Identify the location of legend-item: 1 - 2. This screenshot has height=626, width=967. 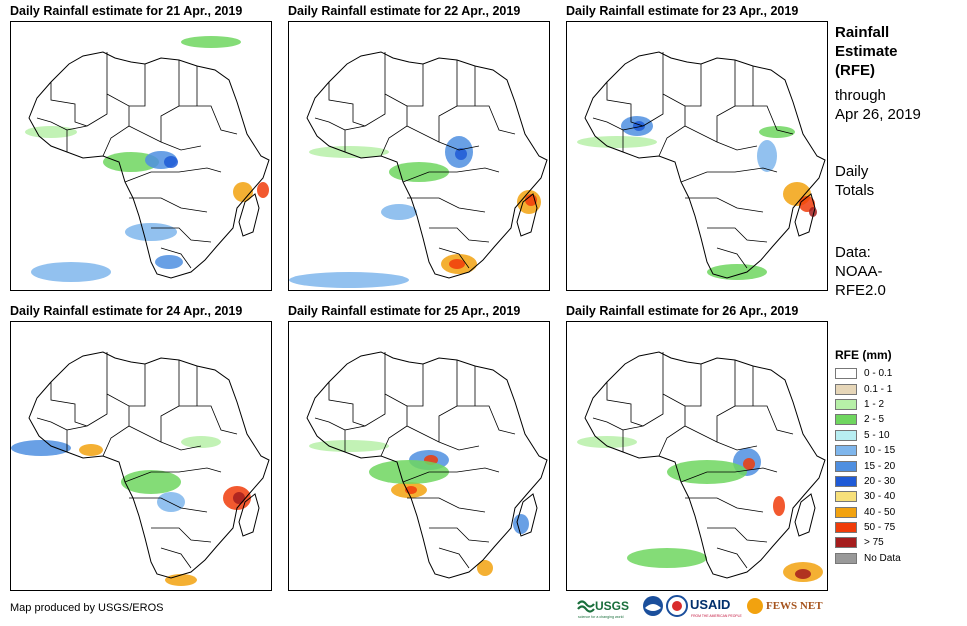
(868, 404).